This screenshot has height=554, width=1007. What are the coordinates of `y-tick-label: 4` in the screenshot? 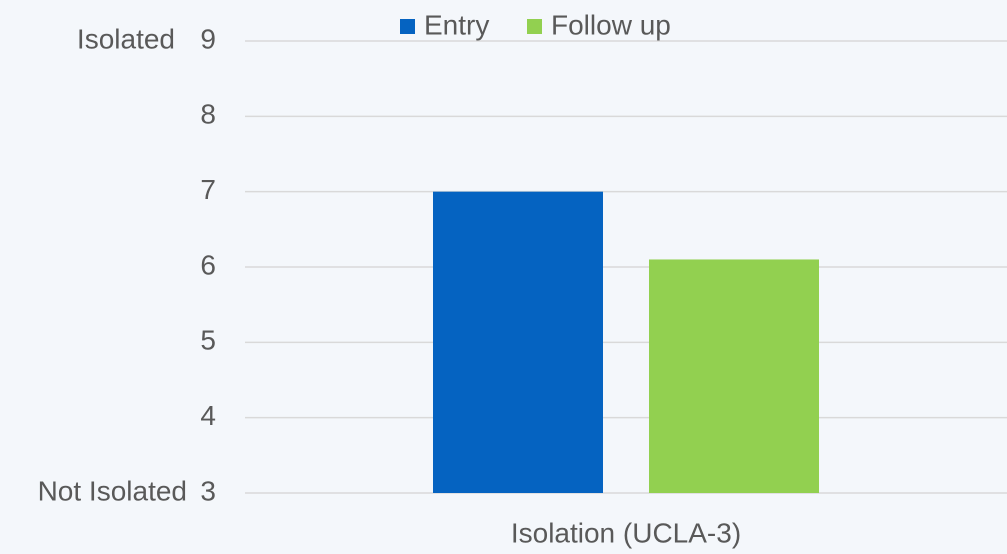 It's located at (208, 415).